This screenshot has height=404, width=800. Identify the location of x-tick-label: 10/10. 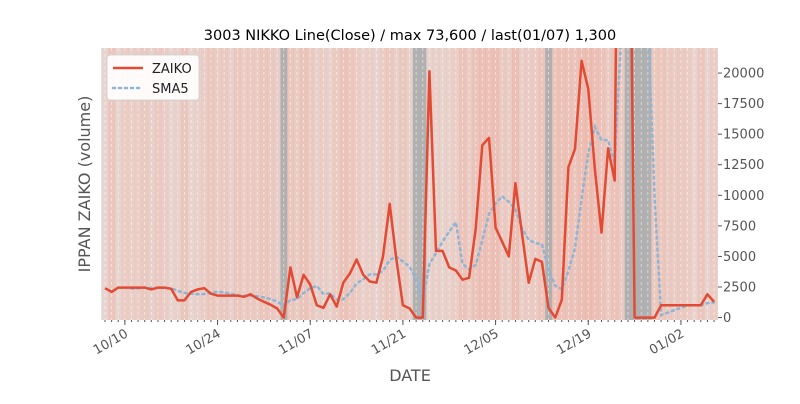
(111, 342).